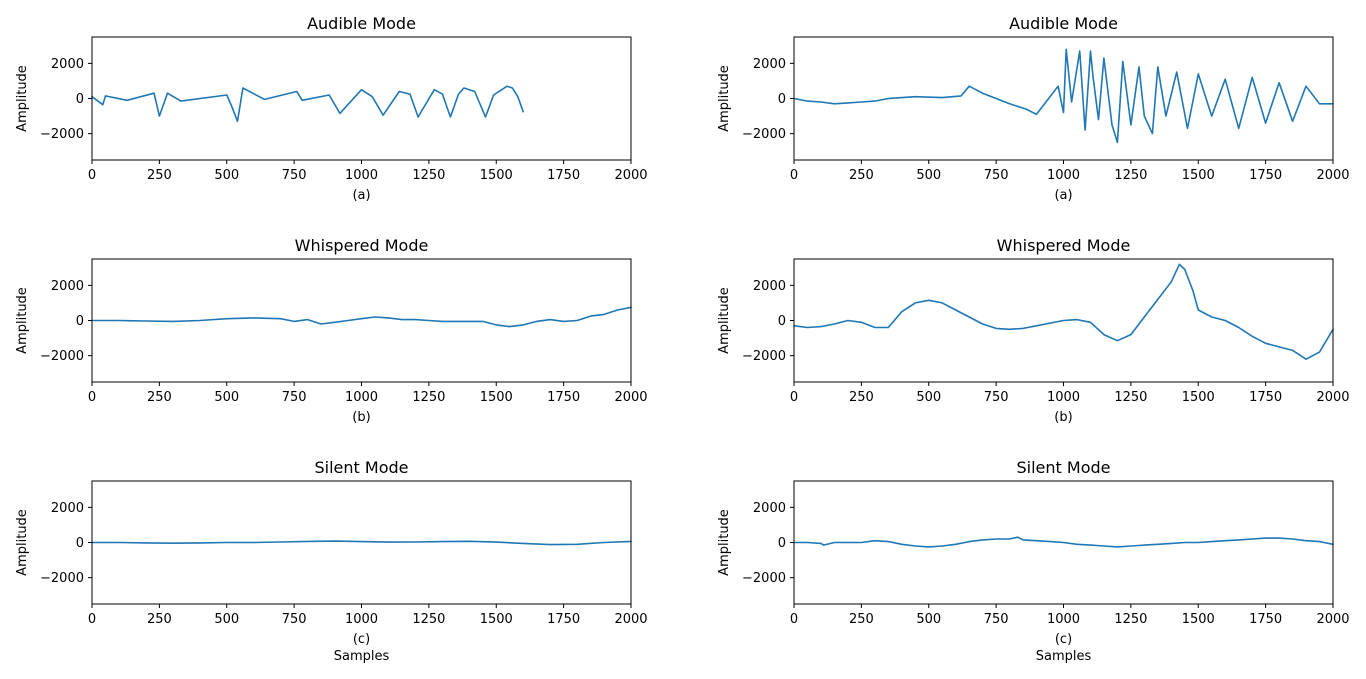  I want to click on plot-frame, so click(361, 98).